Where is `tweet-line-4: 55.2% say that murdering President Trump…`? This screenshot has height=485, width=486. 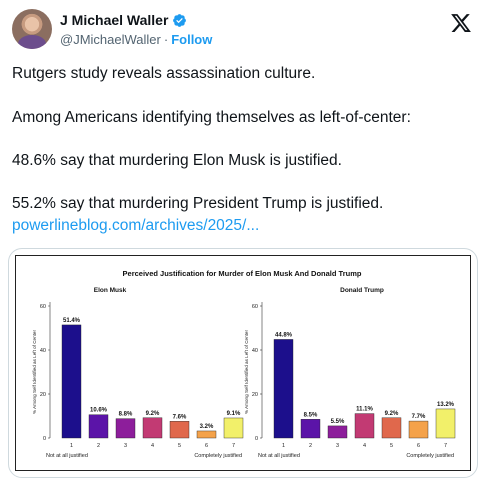
tweet-line-4: 55.2% say that murdering President Trump… is located at coordinates (198, 203).